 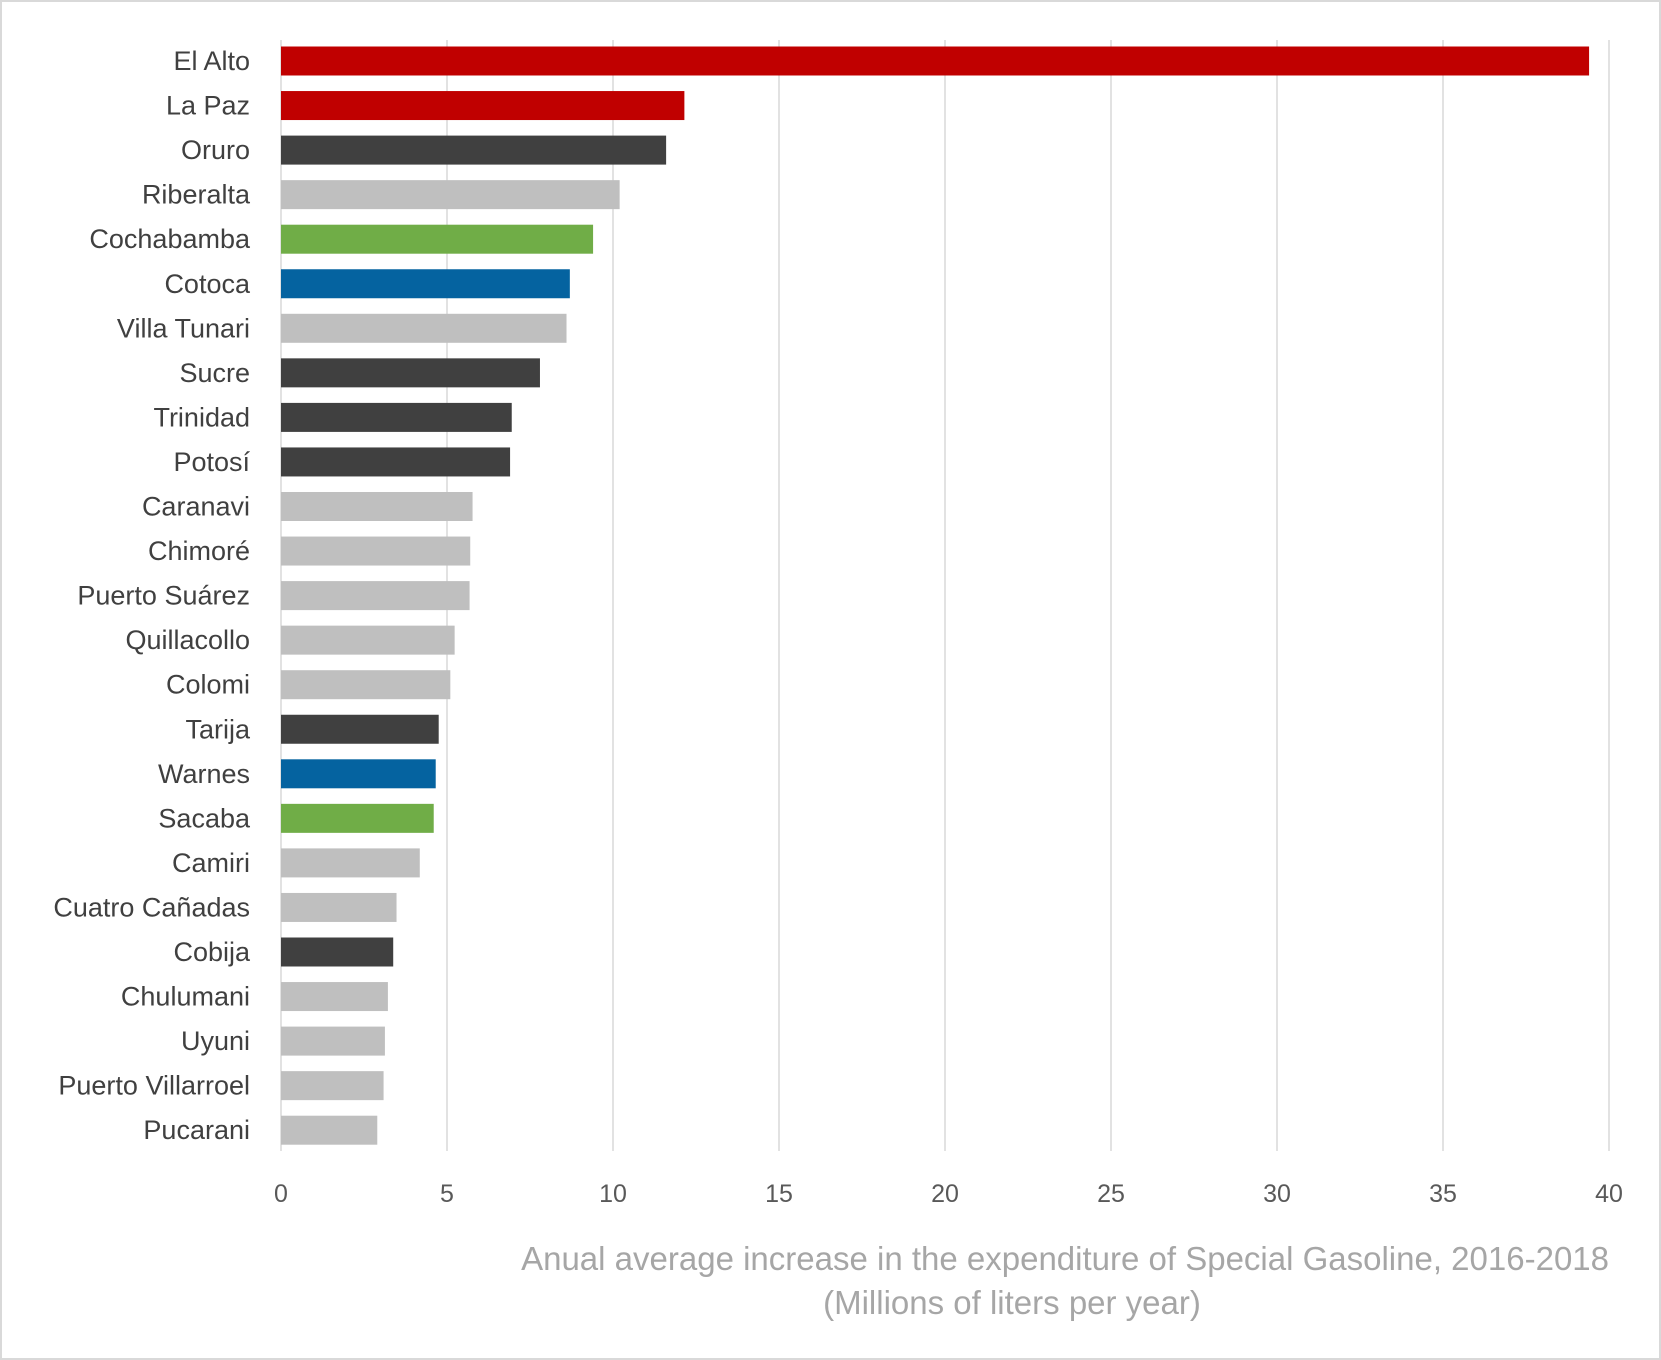 What do you see at coordinates (208, 685) in the screenshot?
I see `category-label: Colomi` at bounding box center [208, 685].